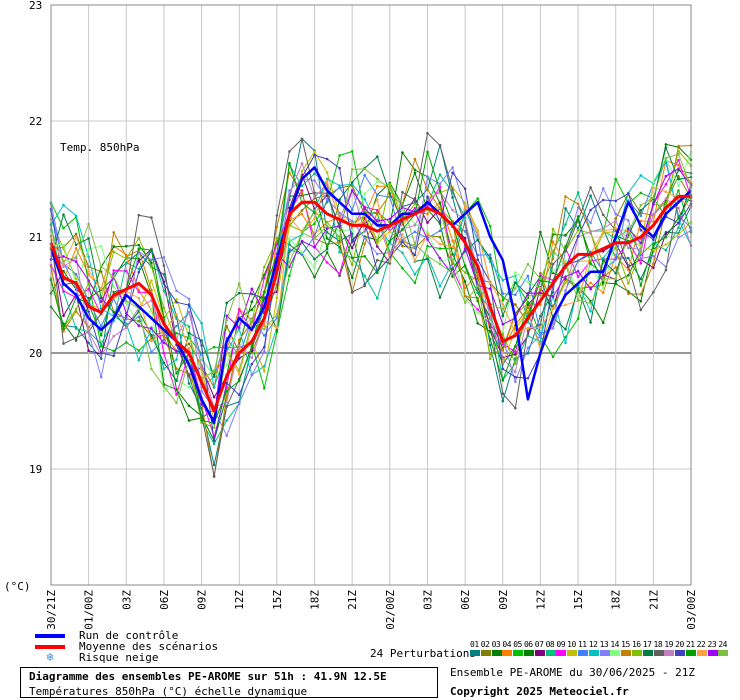  I want to click on y-tick-labels: 19 20 21 22 23, so click(35, 238).